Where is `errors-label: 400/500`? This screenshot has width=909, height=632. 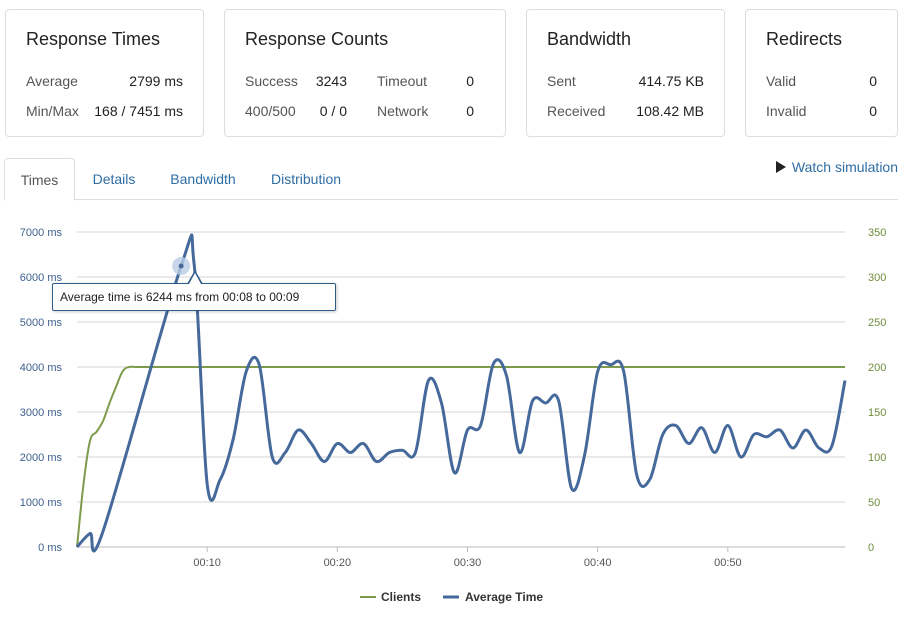 errors-label: 400/500 is located at coordinates (270, 111).